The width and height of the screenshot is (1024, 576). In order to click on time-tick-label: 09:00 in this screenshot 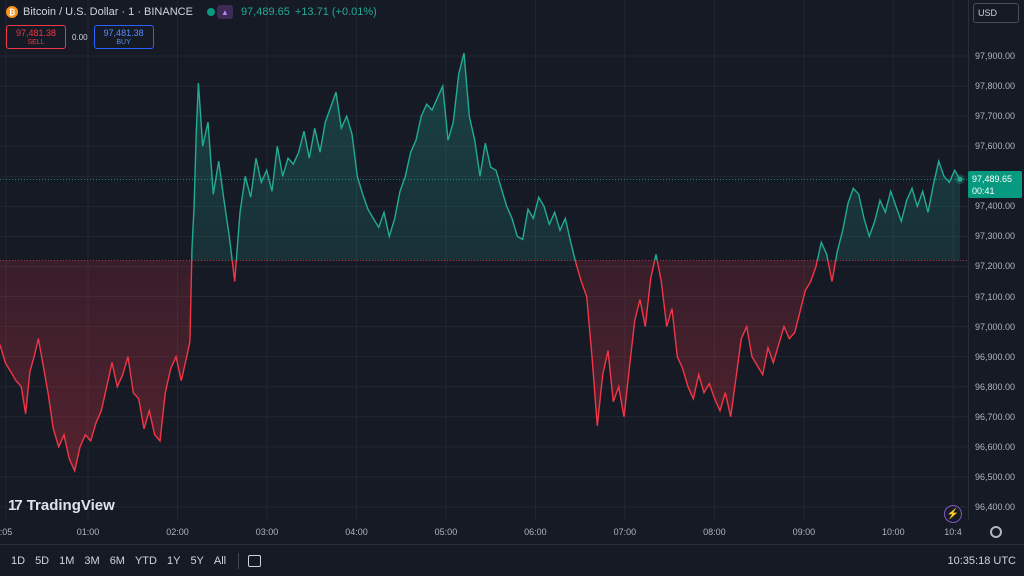, I will do `click(804, 532)`.